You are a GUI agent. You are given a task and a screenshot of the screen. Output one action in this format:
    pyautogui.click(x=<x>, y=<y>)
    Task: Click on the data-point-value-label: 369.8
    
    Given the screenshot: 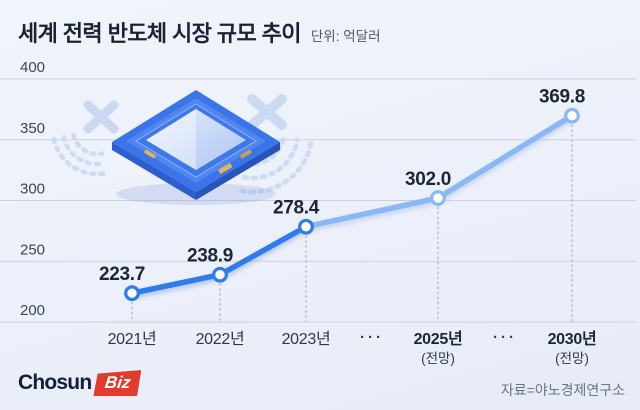 What is the action you would take?
    pyautogui.click(x=562, y=97)
    